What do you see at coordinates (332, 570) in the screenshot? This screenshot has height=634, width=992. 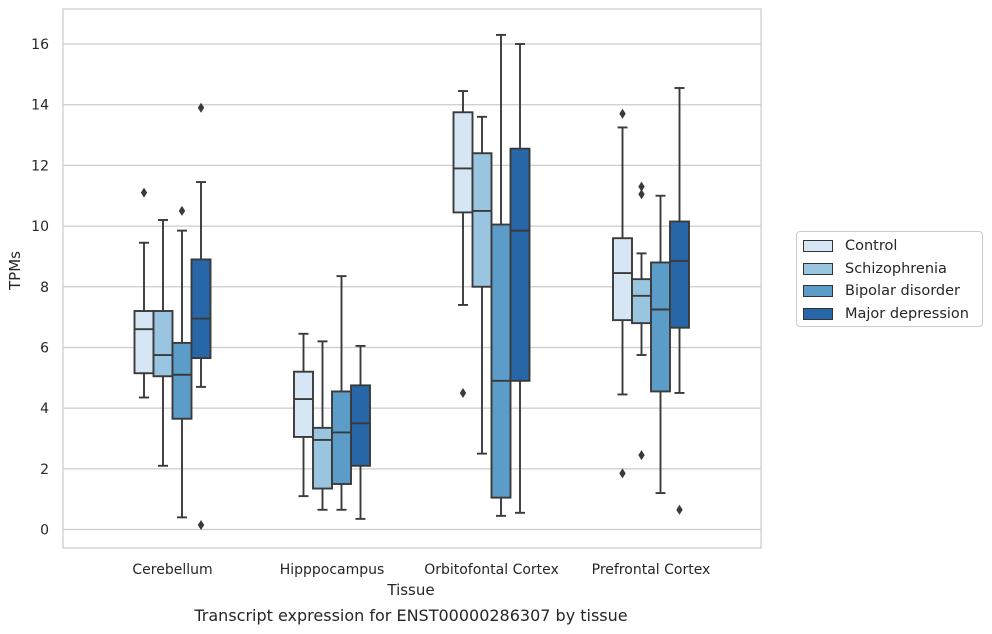 I see `x-tick-label: Hipppocampus` at bounding box center [332, 570].